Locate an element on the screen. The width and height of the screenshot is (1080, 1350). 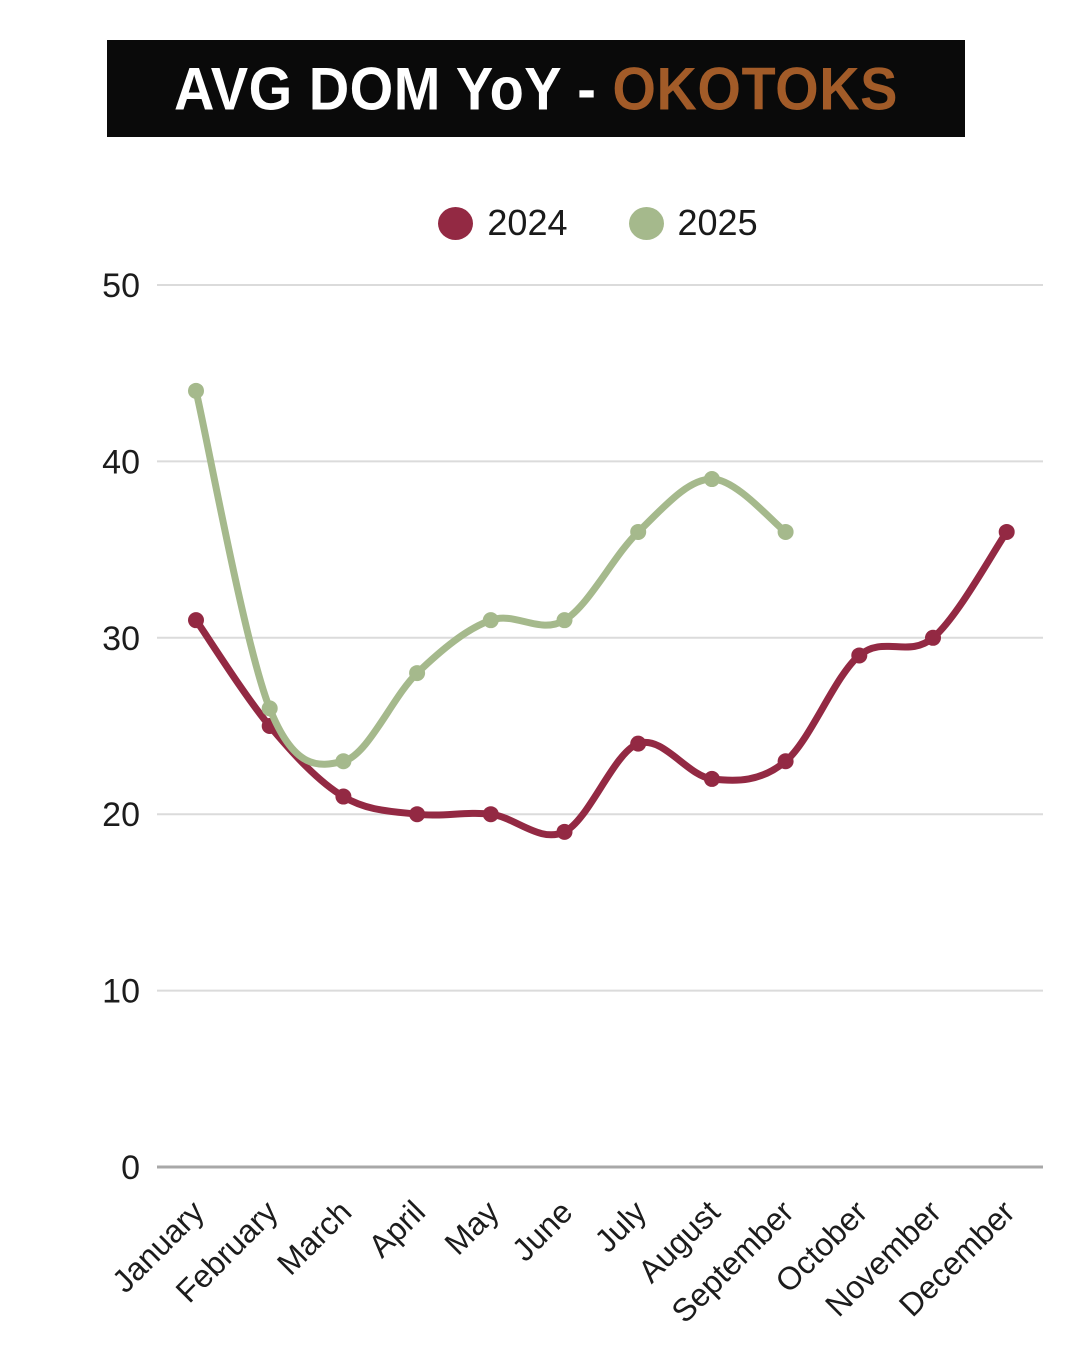
legend-label-2025: 2025 is located at coordinates (717, 222).